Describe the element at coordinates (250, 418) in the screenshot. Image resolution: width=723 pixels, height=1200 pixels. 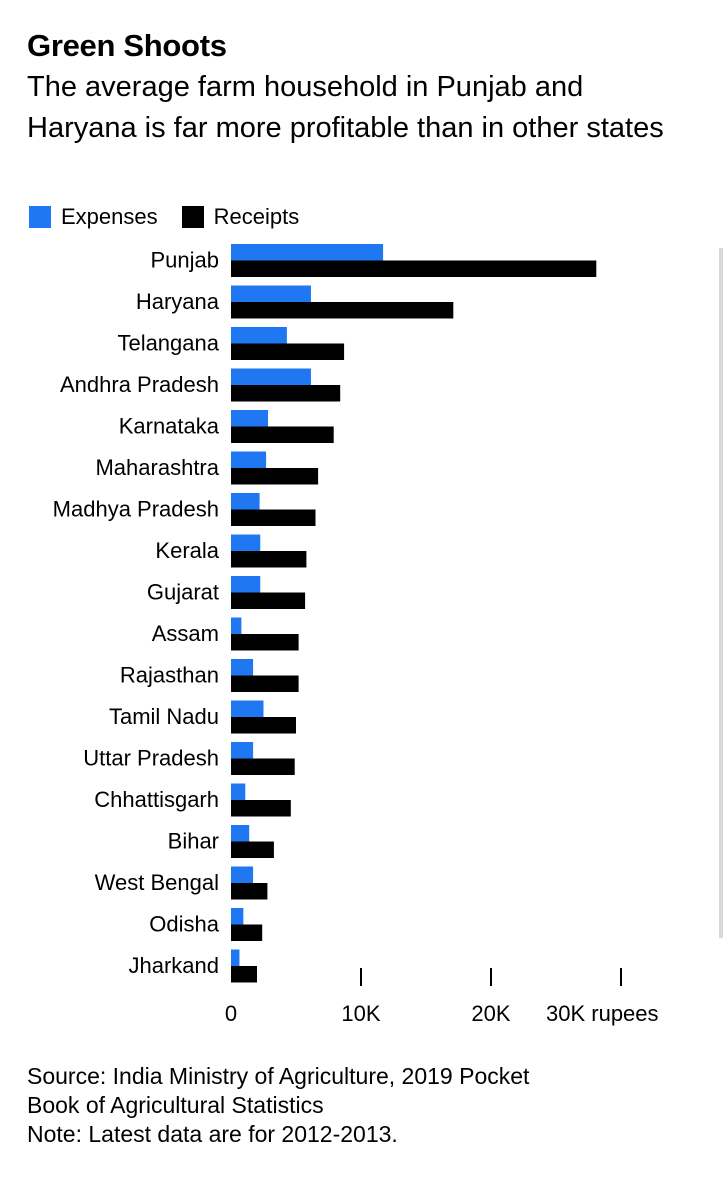
I see `expenses-bar-karnataka` at that location.